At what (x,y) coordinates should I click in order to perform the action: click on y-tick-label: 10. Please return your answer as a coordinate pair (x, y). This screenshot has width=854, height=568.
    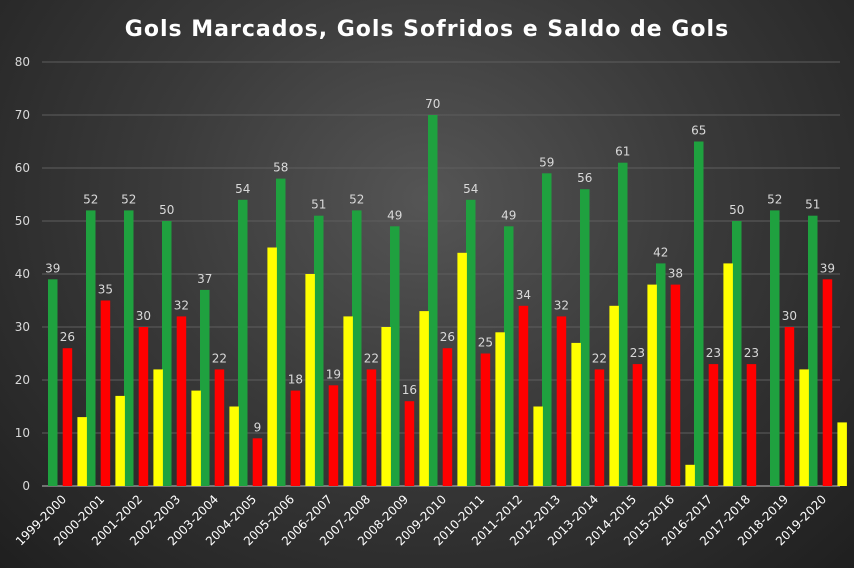
    Looking at the image, I should click on (22, 433).